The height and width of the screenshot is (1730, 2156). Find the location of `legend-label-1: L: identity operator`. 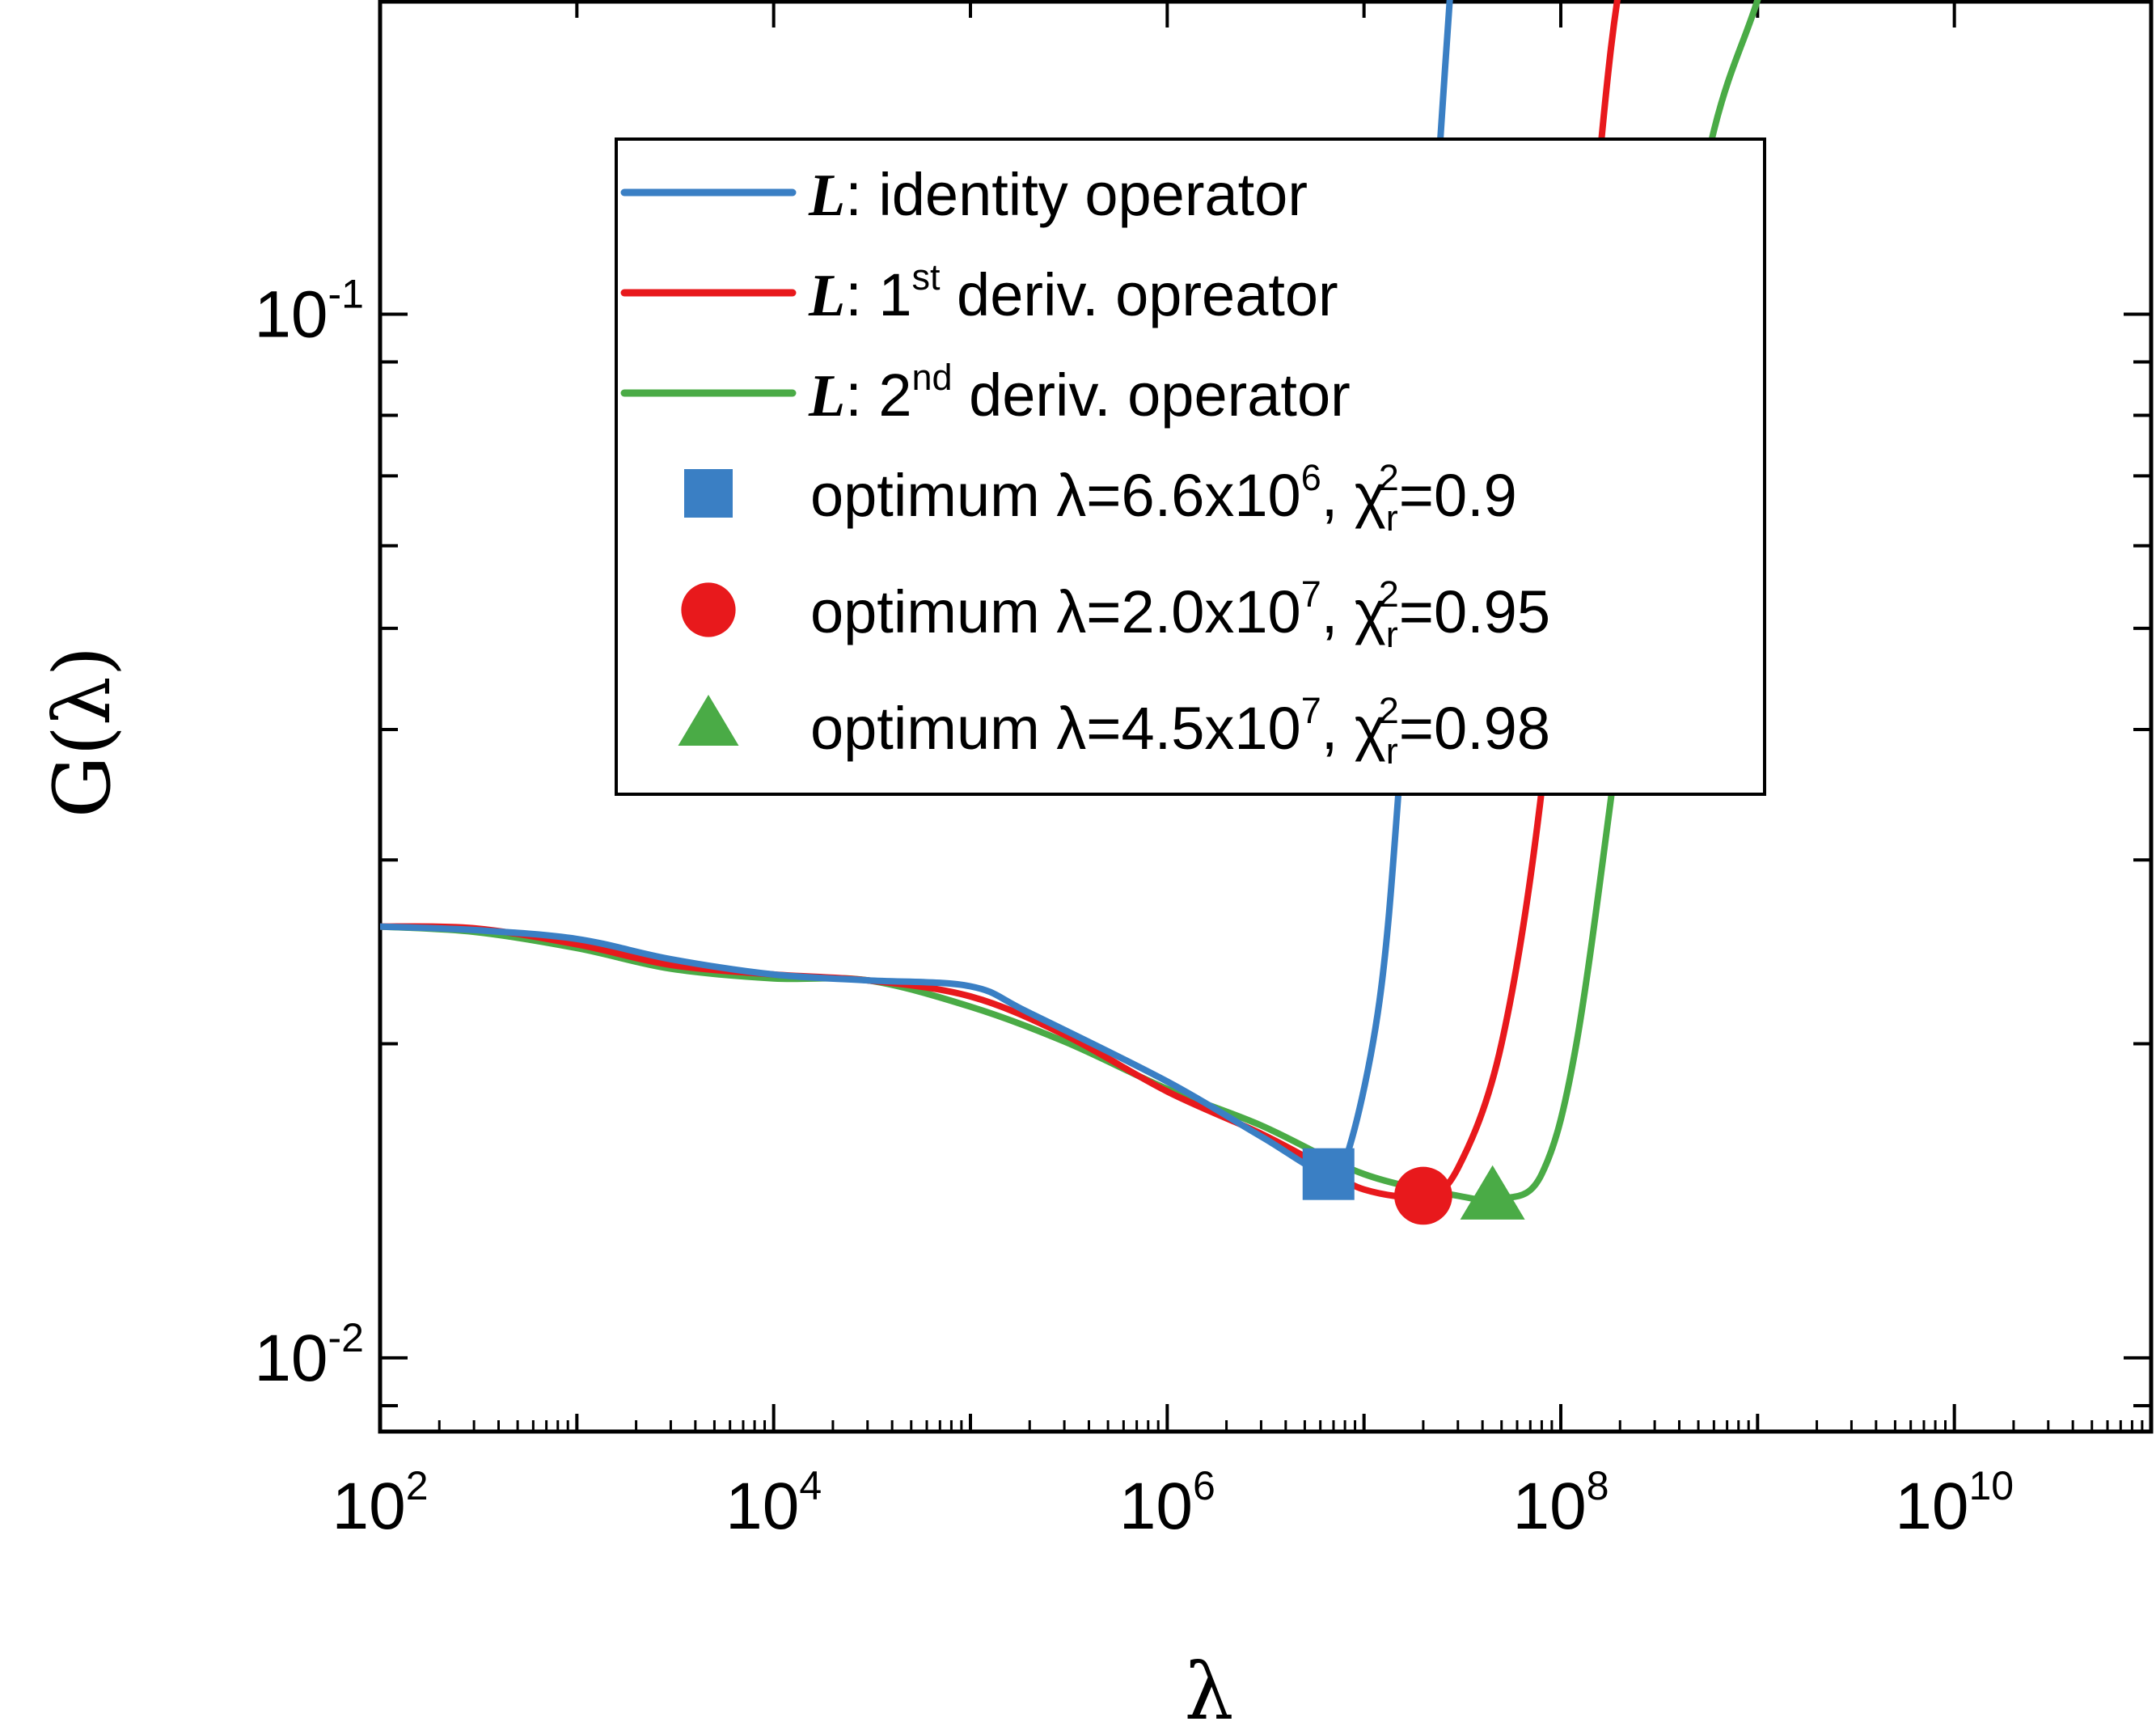

legend-label-1: L: identity operator is located at coordinates (1058, 195).